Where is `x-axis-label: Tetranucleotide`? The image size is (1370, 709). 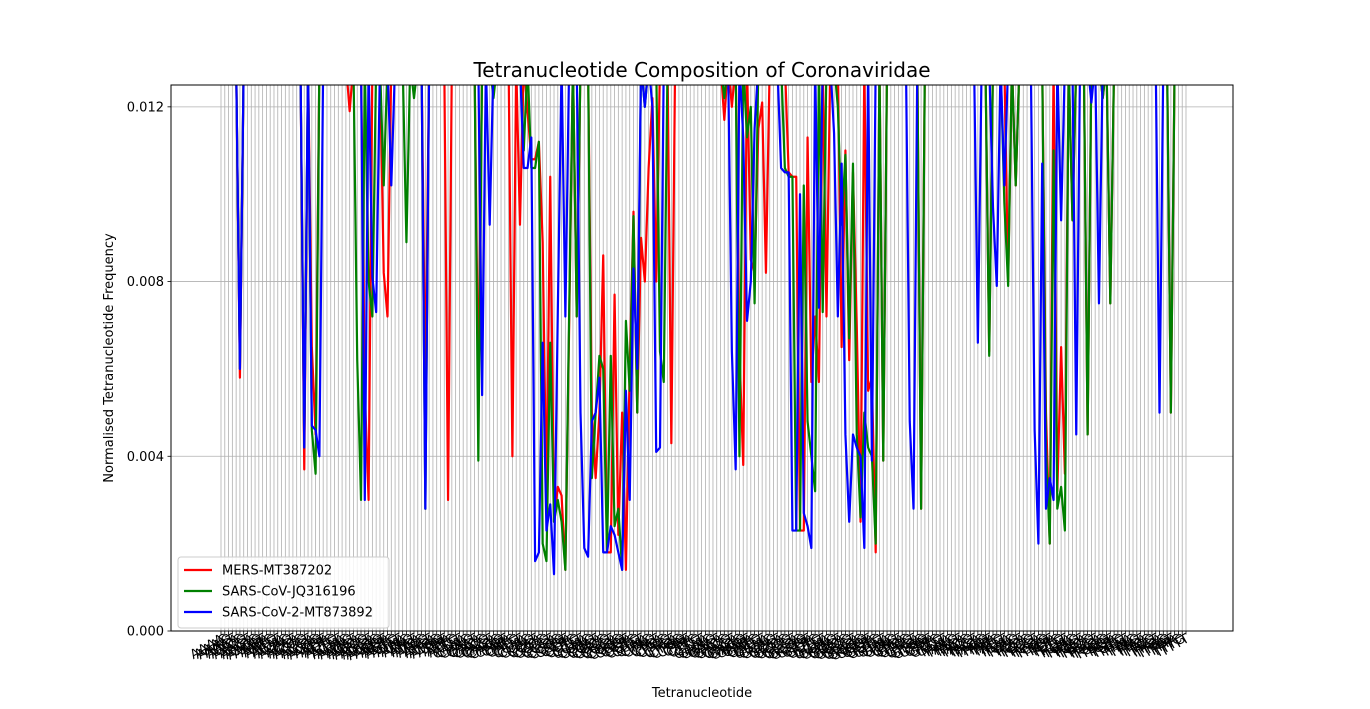
x-axis-label: Tetranucleotide is located at coordinates (701, 693).